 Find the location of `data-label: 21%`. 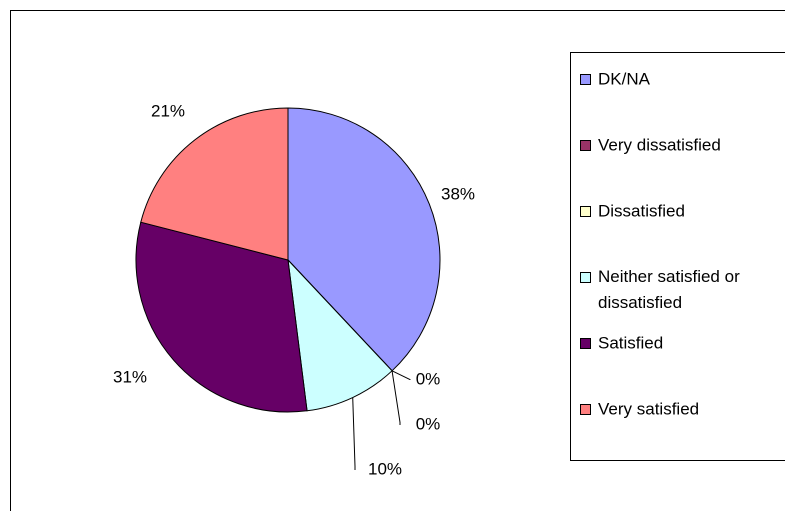

data-label: 21% is located at coordinates (168, 110).